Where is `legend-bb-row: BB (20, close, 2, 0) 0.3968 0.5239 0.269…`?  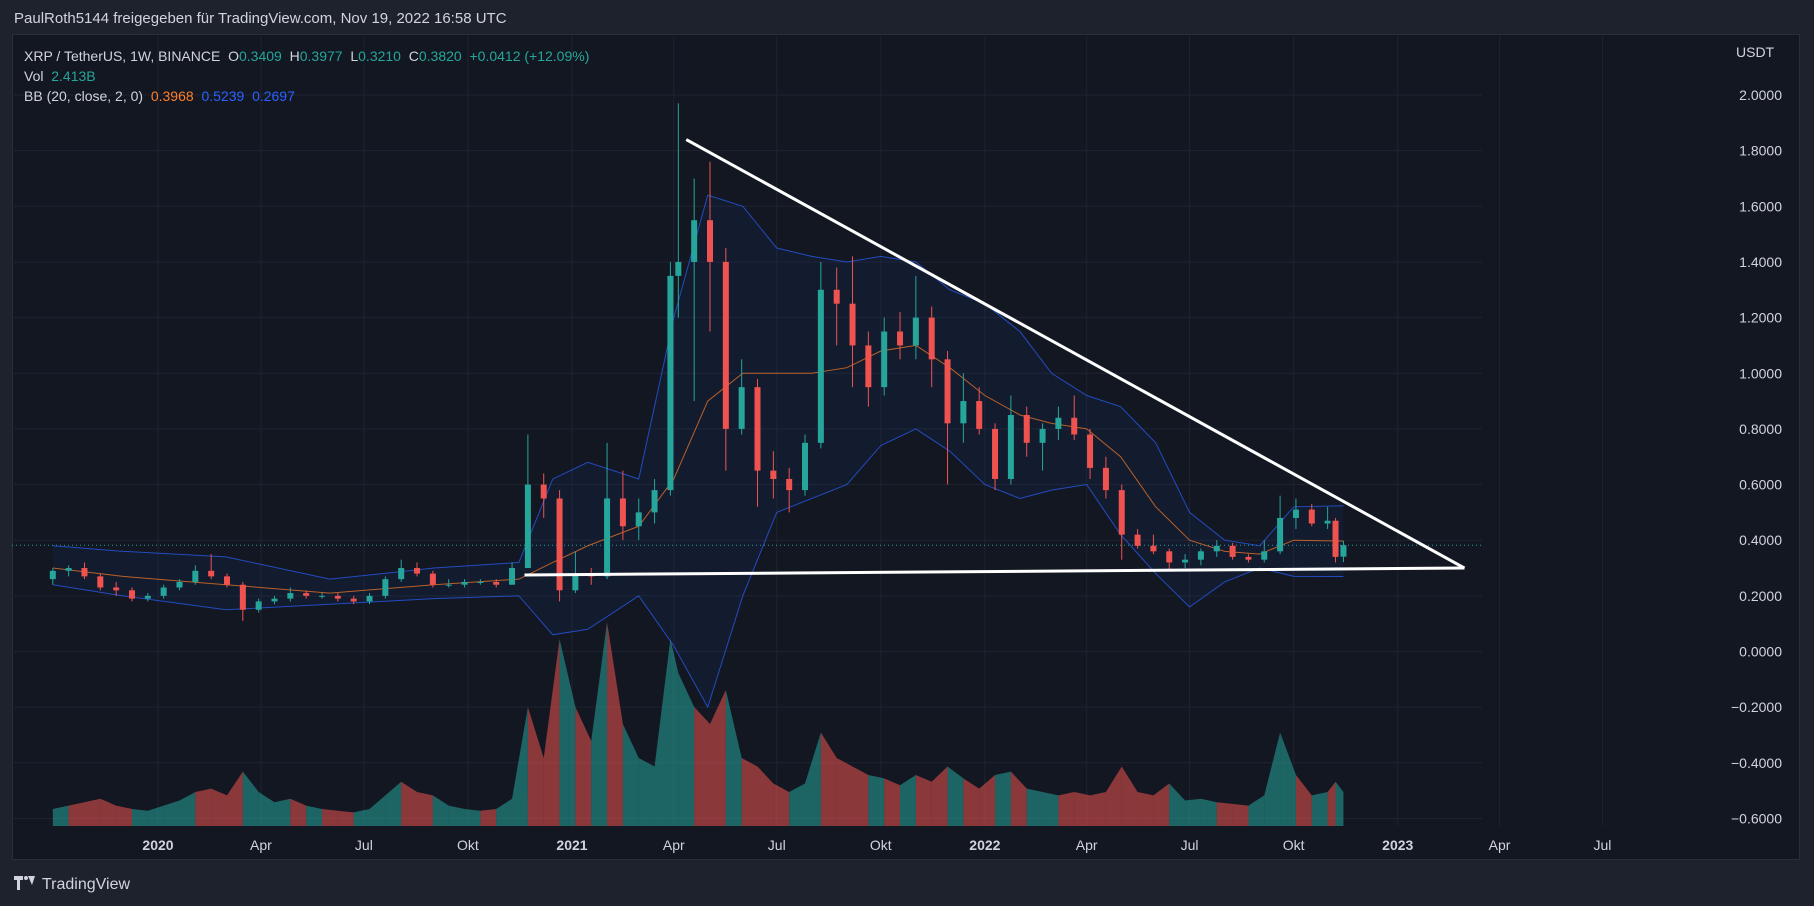
legend-bb-row: BB (20, close, 2, 0) 0.3968 0.5239 0.269… is located at coordinates (306, 96).